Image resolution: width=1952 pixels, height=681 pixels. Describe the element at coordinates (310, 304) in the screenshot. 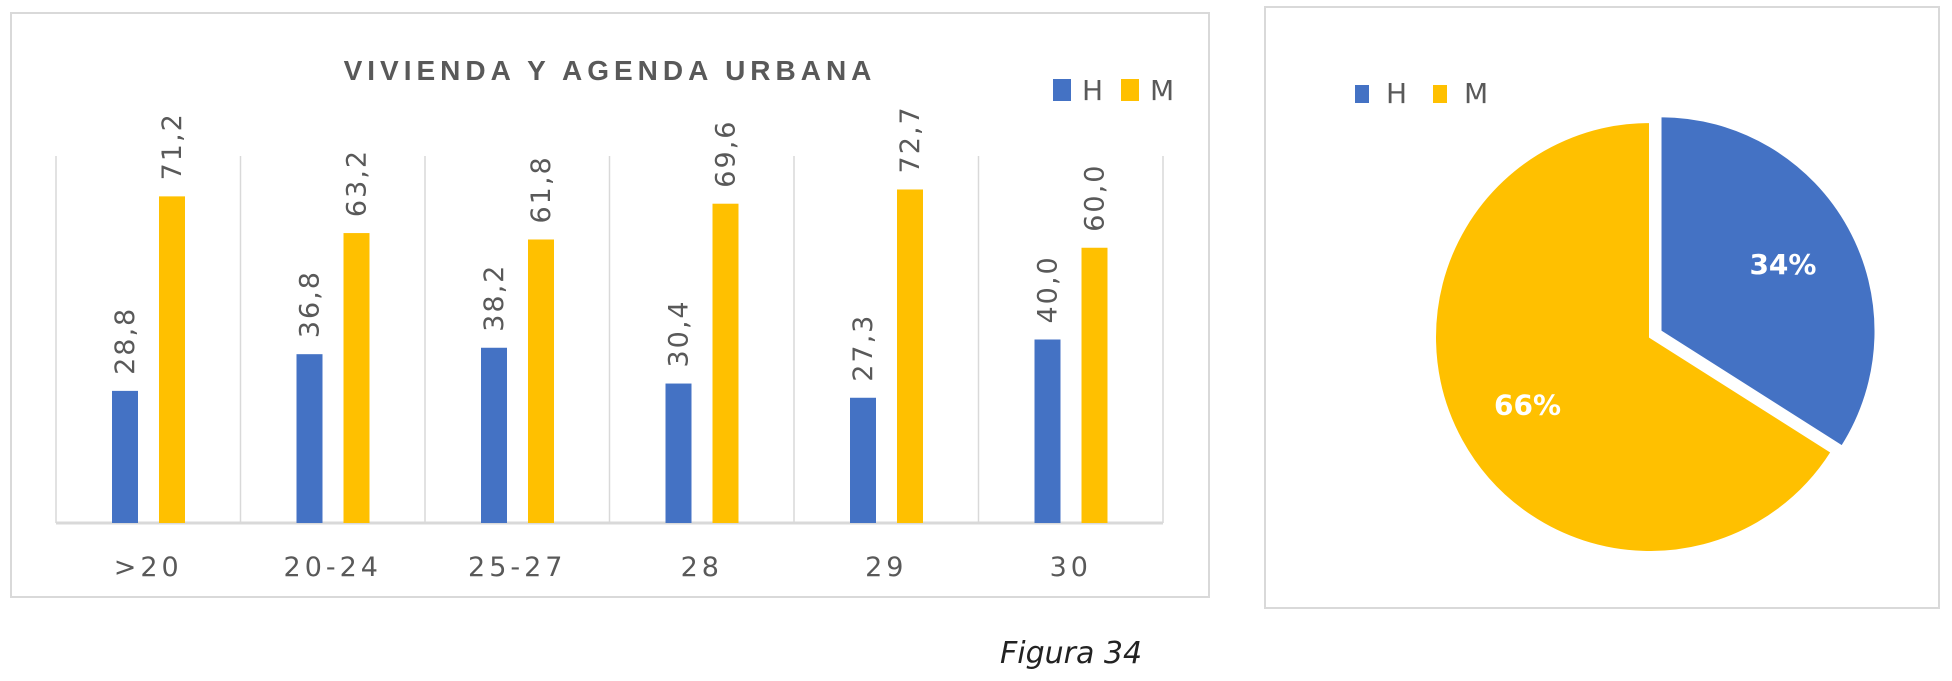

I see `data-label: 36,8` at that location.